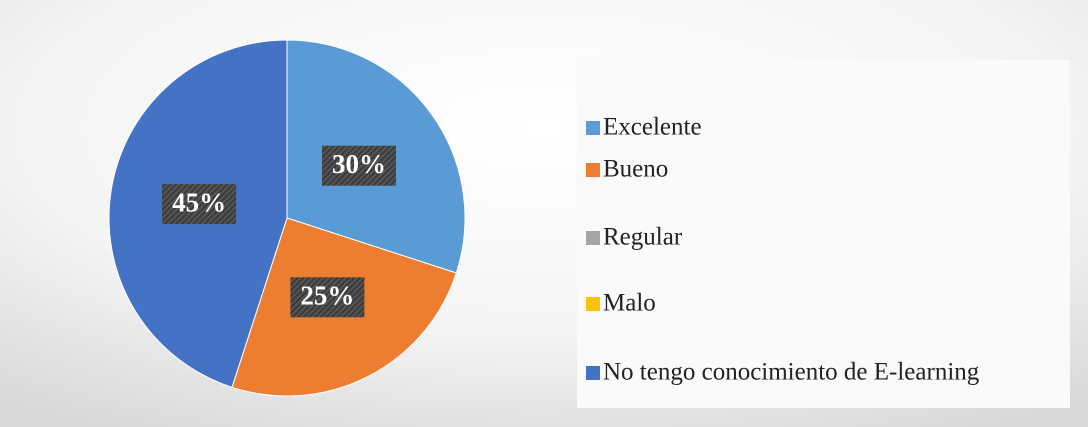 This screenshot has width=1088, height=427. I want to click on data-label: 25%, so click(327, 296).